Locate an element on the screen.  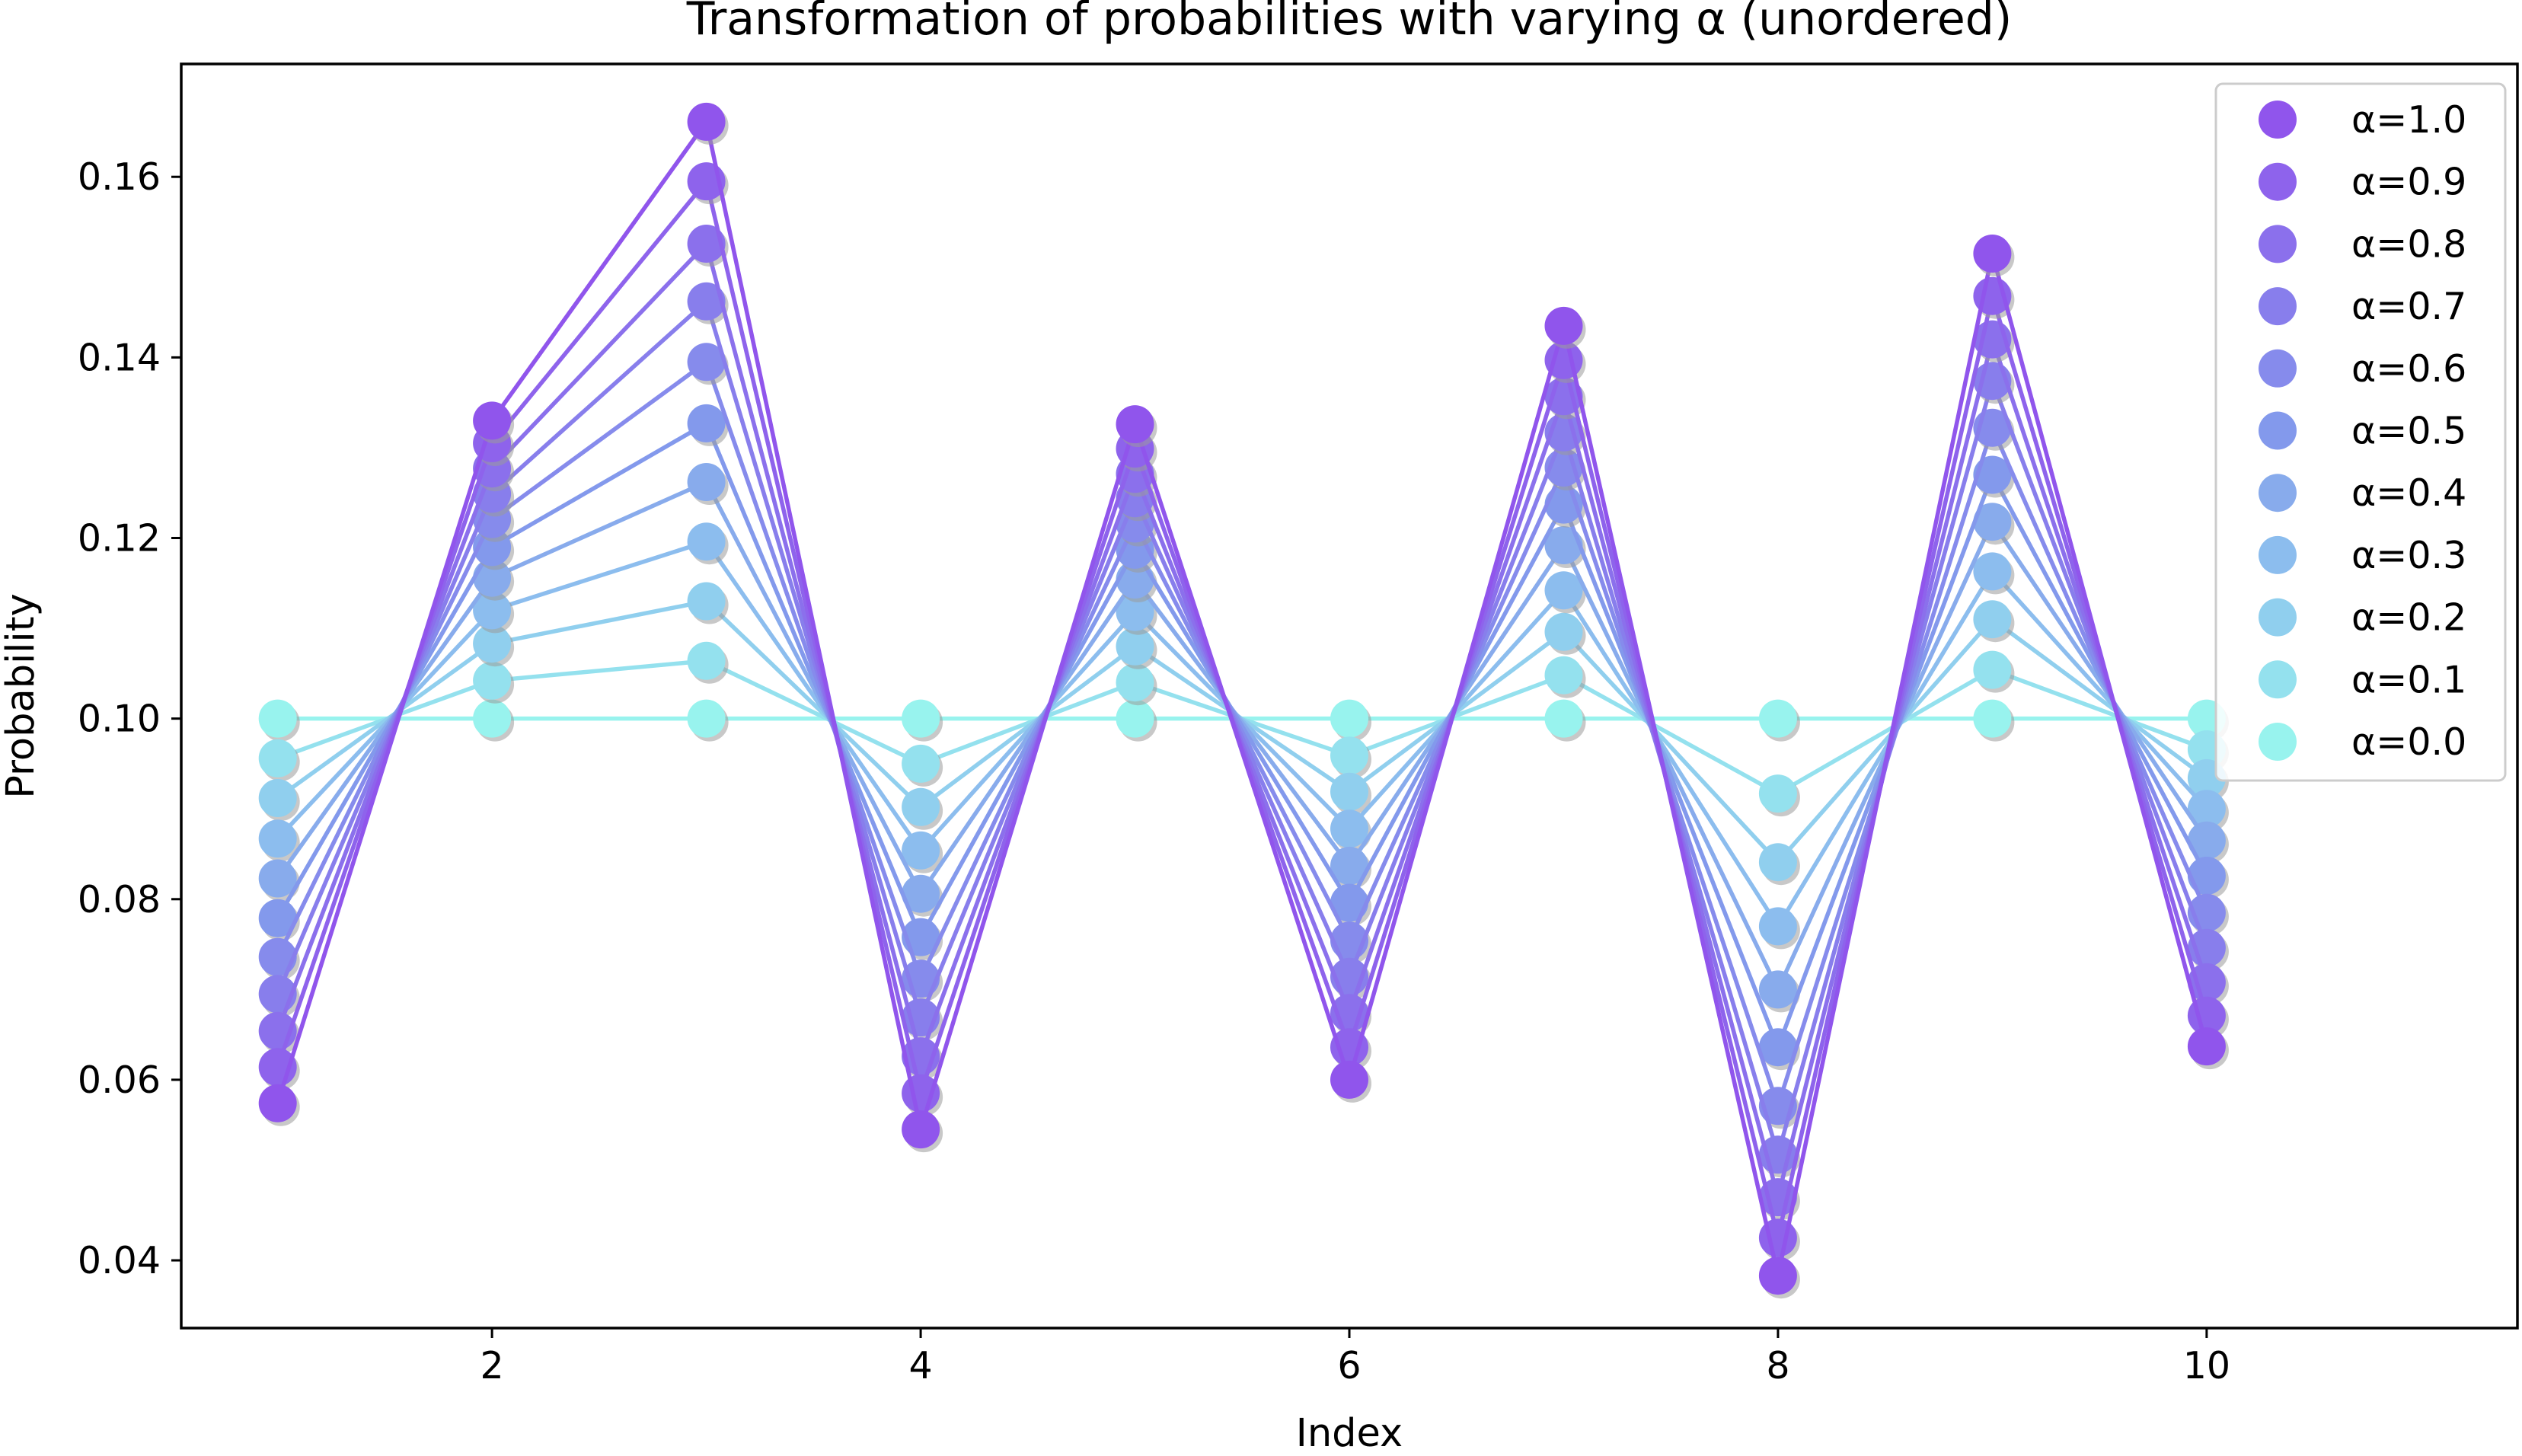
x-tick-label: 2 is located at coordinates (492, 1365).